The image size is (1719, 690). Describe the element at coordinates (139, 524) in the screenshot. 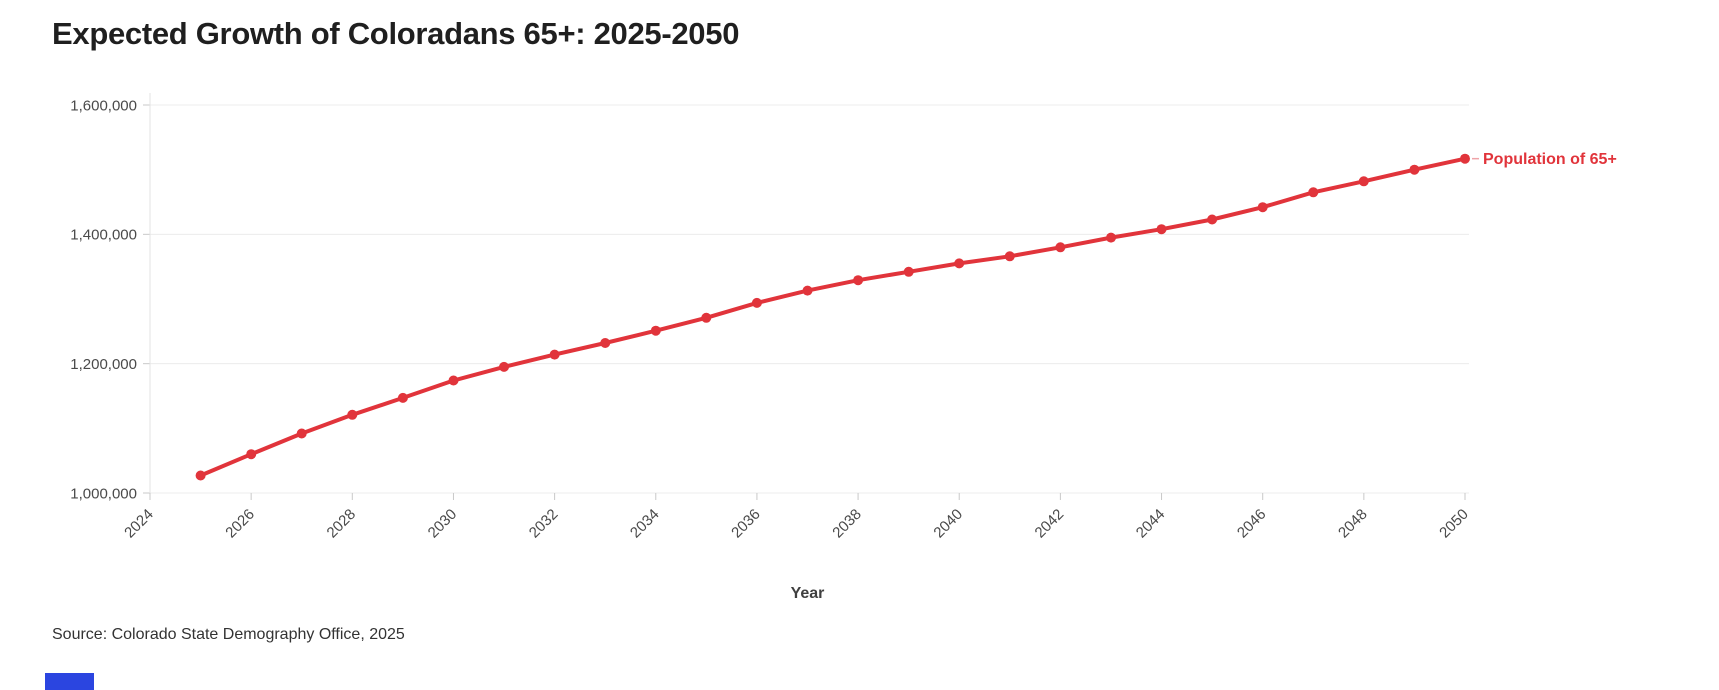

I see `x-axis-tick-label: 2024` at that location.